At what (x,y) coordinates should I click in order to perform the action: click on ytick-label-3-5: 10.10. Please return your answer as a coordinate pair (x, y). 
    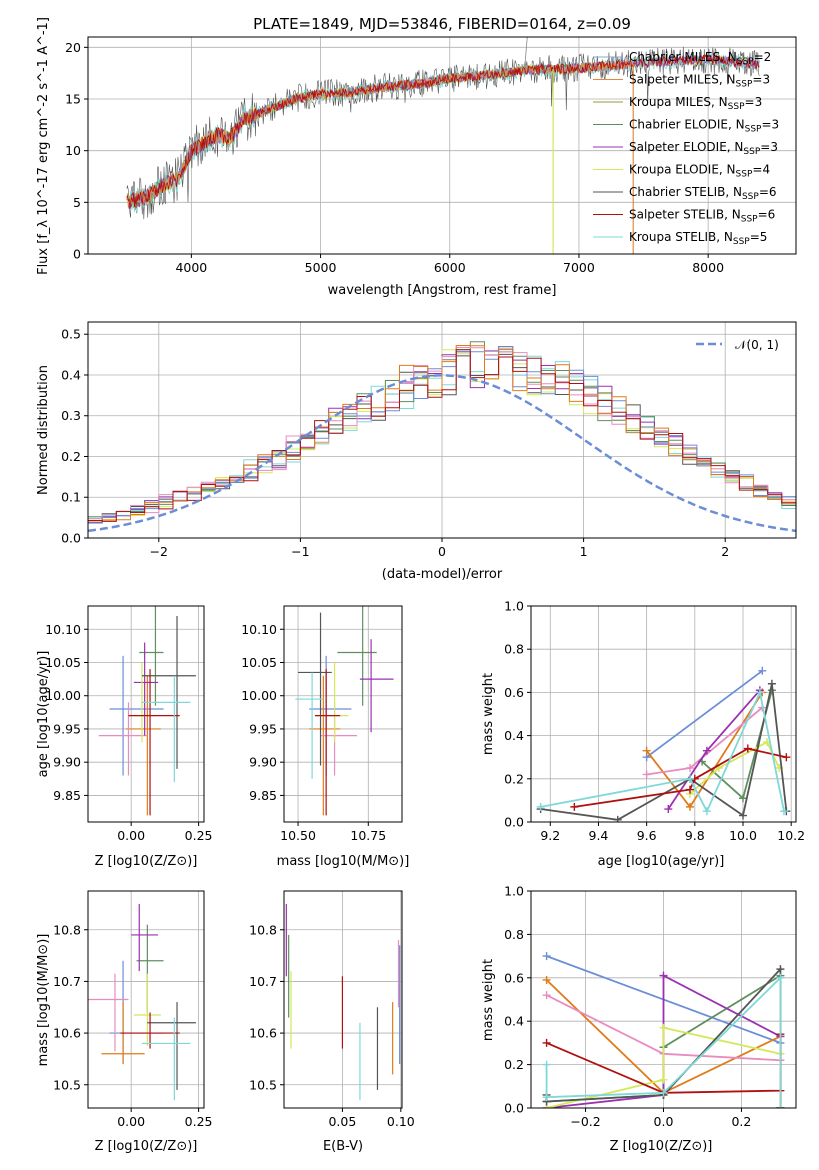
    Looking at the image, I should click on (259, 629).